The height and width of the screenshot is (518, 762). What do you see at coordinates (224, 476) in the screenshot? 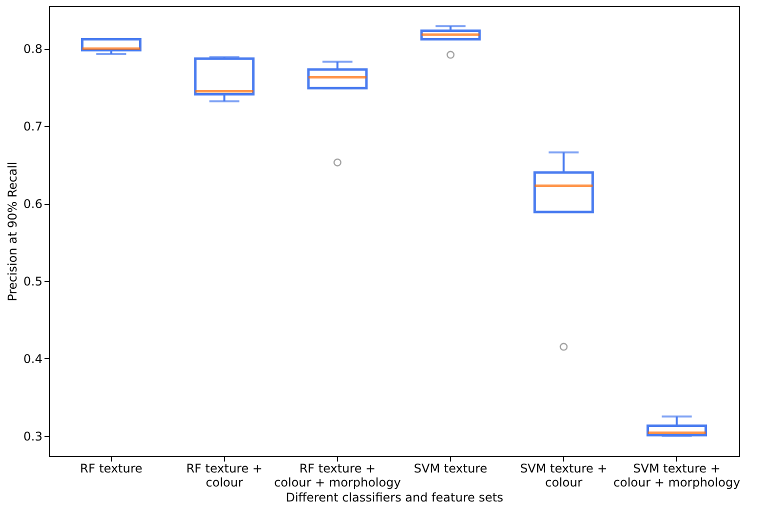
I see `x-tick-label: RF texture + colour` at bounding box center [224, 476].